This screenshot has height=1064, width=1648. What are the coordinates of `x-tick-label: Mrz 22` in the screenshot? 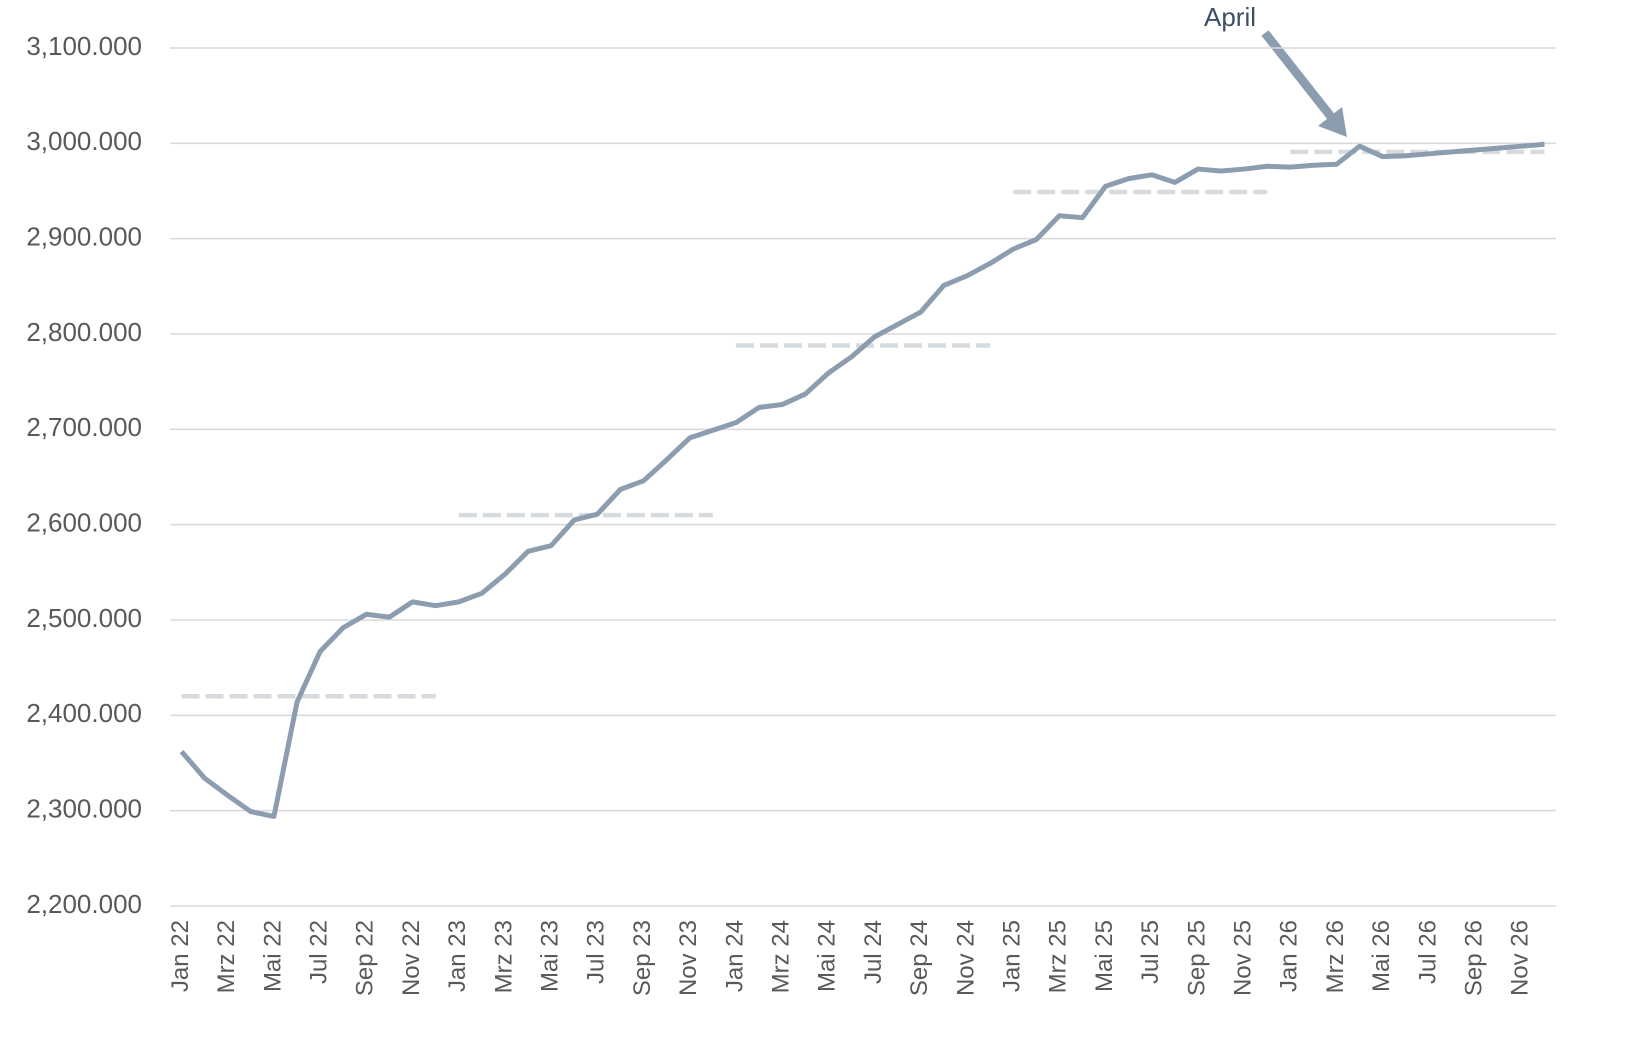 It's located at (226, 956).